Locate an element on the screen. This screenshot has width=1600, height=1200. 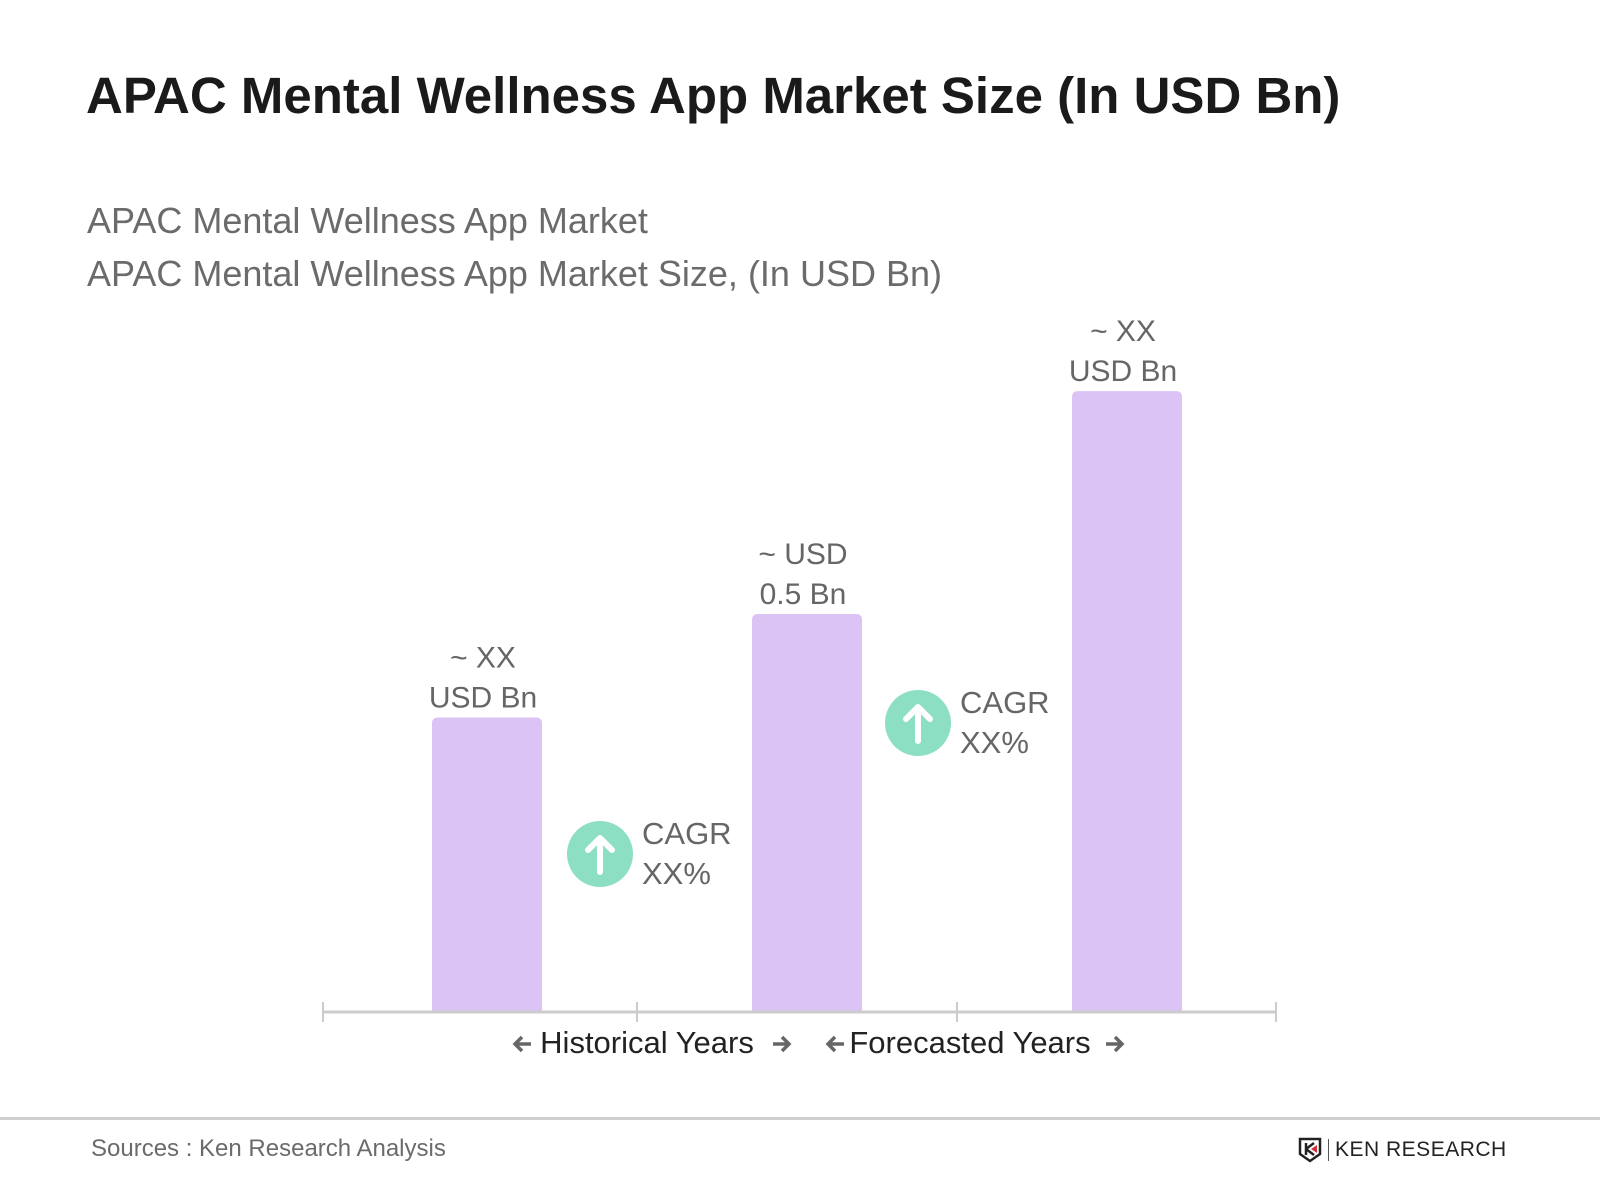
x-axis-segment-label: Forecasted Years is located at coordinates (969, 1042).